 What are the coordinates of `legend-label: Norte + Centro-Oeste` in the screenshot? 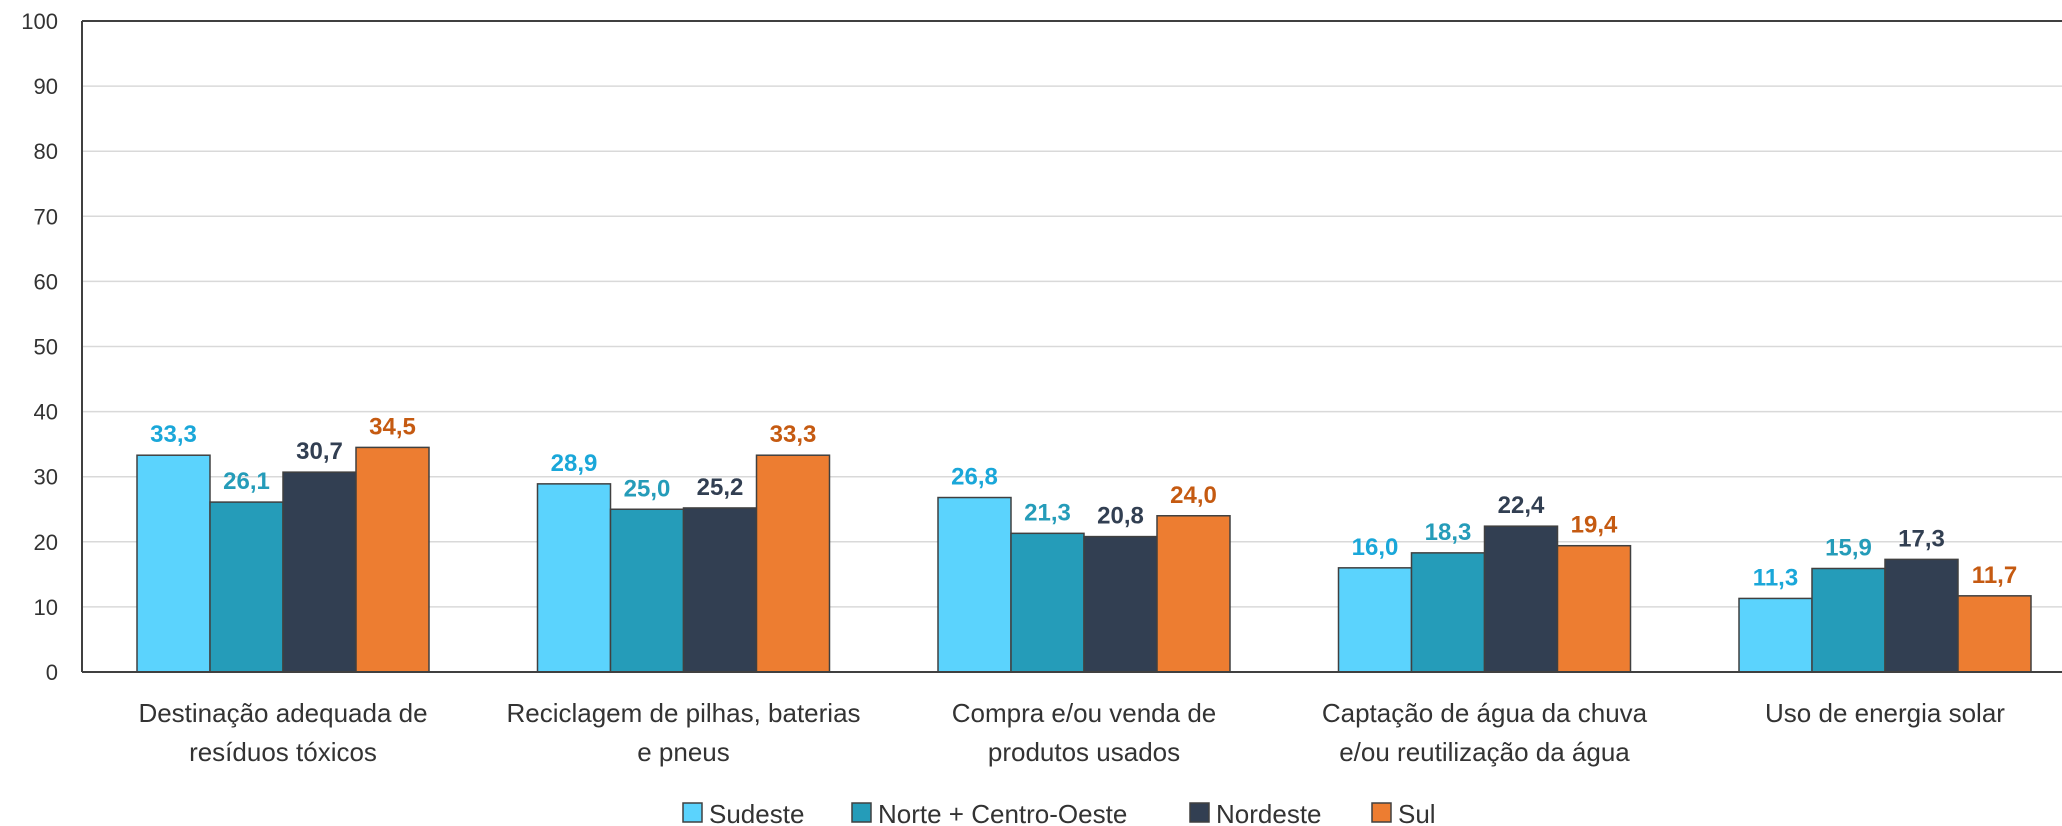 It's located at (1002, 812).